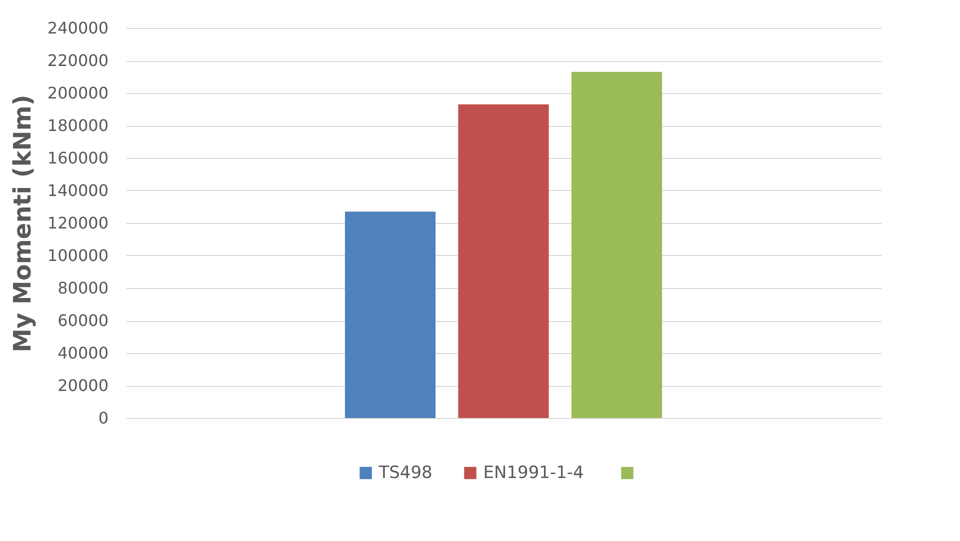  What do you see at coordinates (77, 125) in the screenshot?
I see `y-tick-label: 180000` at bounding box center [77, 125].